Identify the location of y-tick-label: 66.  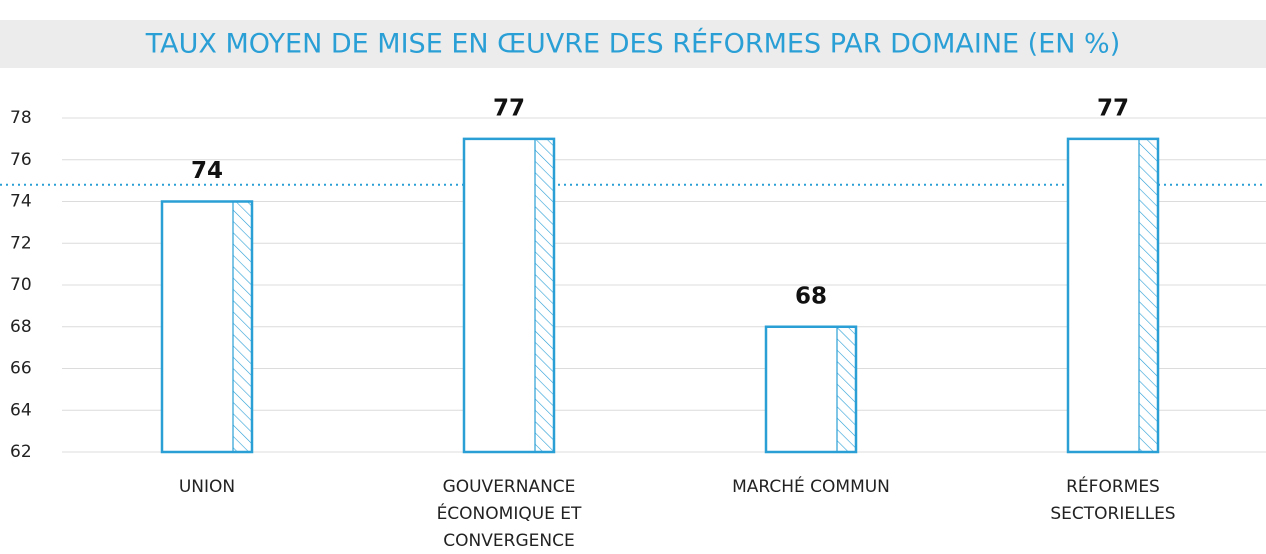
(21, 369).